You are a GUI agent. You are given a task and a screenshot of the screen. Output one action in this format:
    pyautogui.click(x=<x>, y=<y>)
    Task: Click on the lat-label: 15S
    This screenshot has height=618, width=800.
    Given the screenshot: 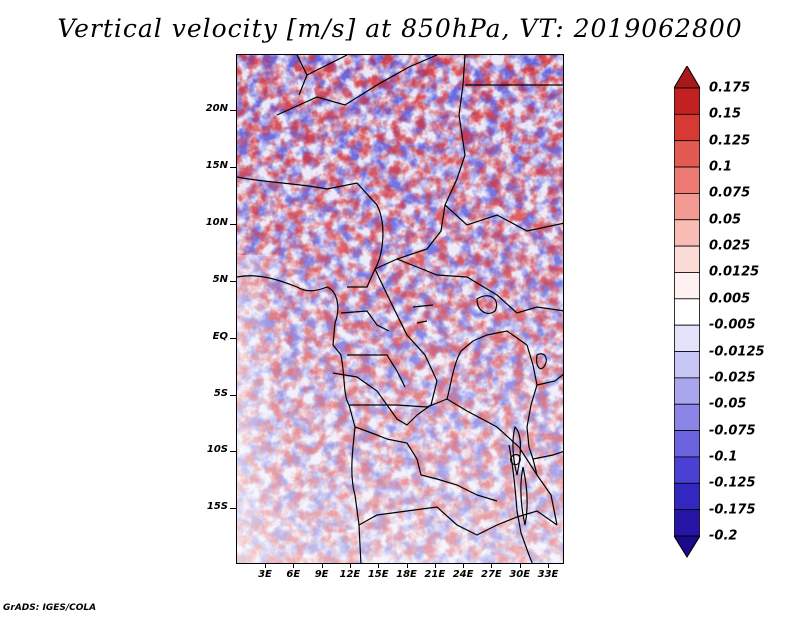 What is the action you would take?
    pyautogui.click(x=217, y=506)
    